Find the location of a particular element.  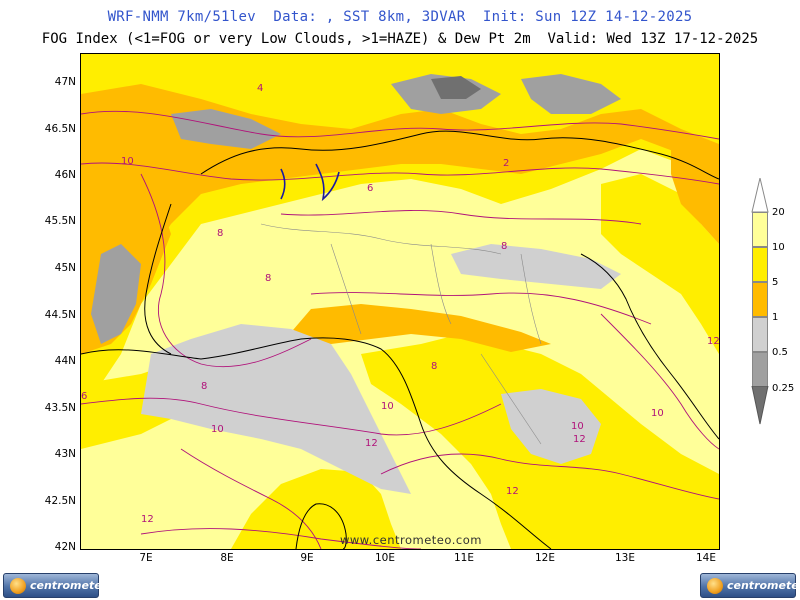

lakes is located at coordinates (310, 182).